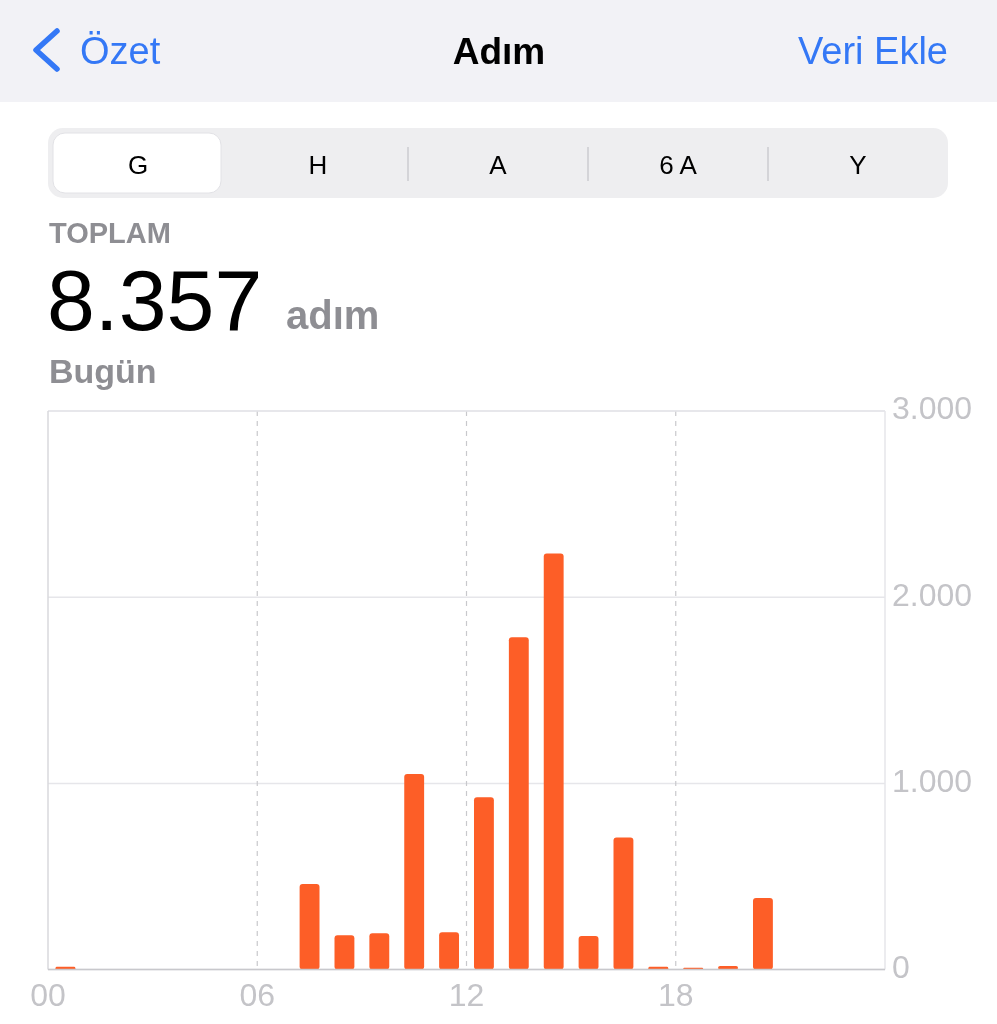 Image resolution: width=997 pixels, height=1024 pixels. I want to click on text: TOPLAM, so click(110, 233).